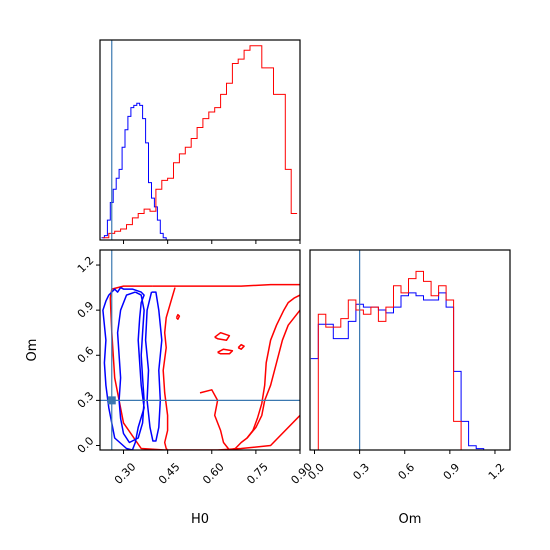  Describe the element at coordinates (401, 371) in the screenshot. I see `om-histogram-blue` at that location.